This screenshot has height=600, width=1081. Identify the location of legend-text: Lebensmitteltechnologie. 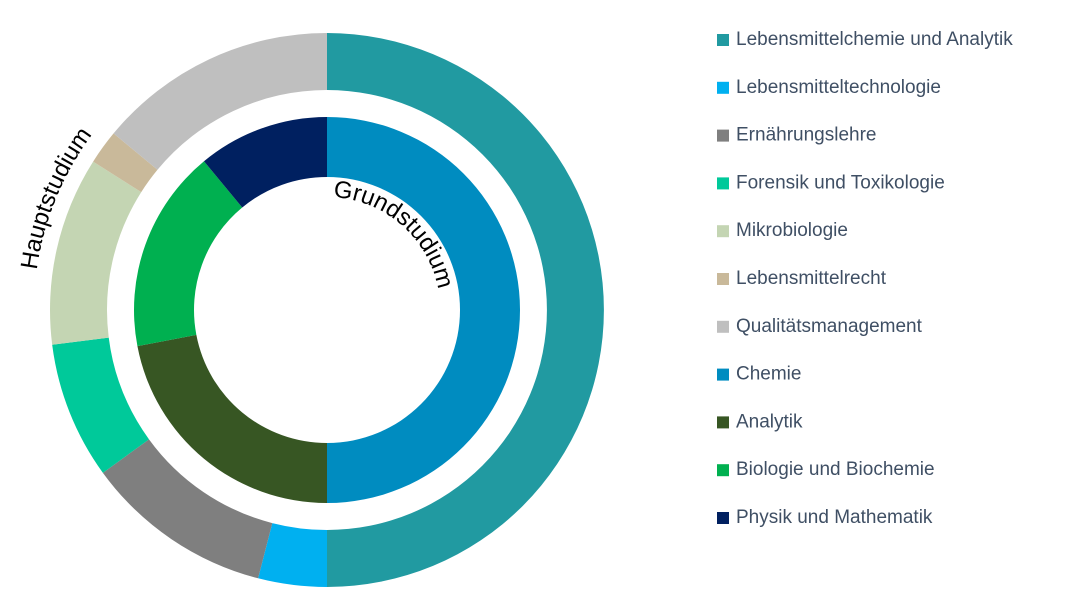
(838, 87).